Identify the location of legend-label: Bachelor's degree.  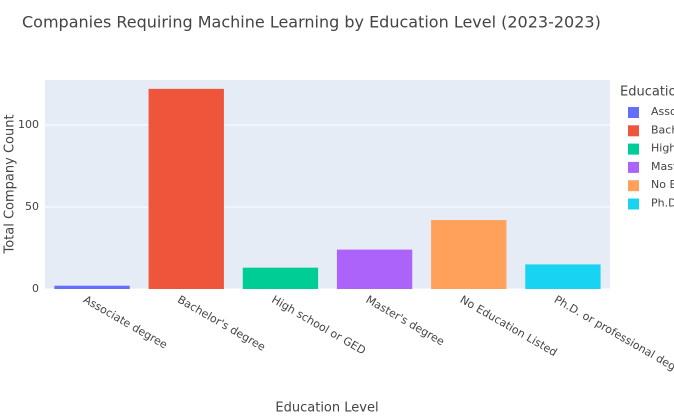
(662, 129).